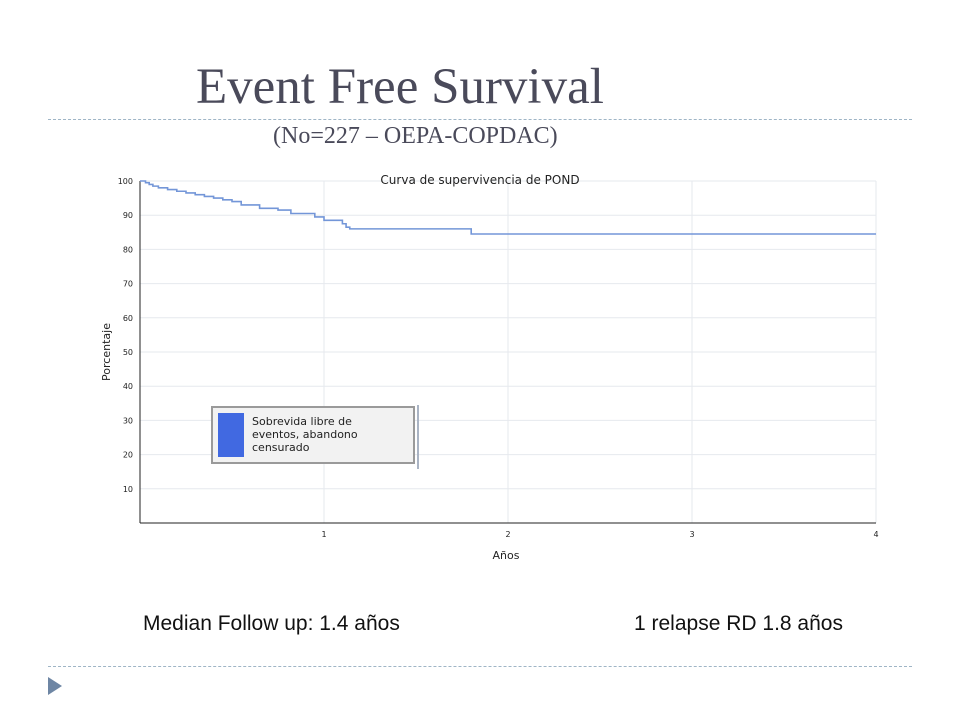 The height and width of the screenshot is (720, 960). Describe the element at coordinates (875, 534) in the screenshot. I see `x-tick-label: 4` at that location.